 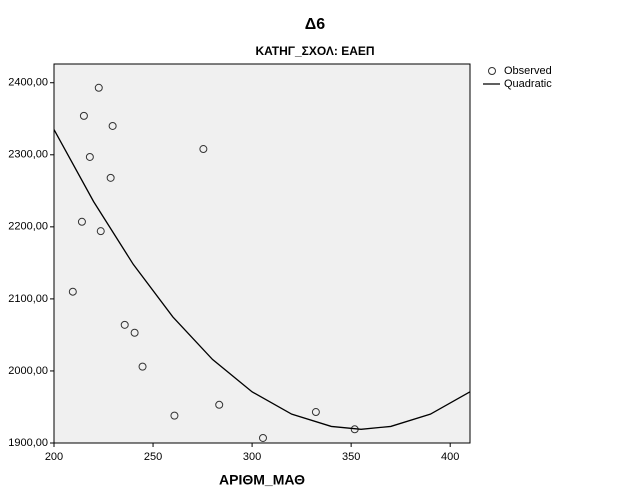 I want to click on y-tick-label: 2100,00, so click(x=28, y=299).